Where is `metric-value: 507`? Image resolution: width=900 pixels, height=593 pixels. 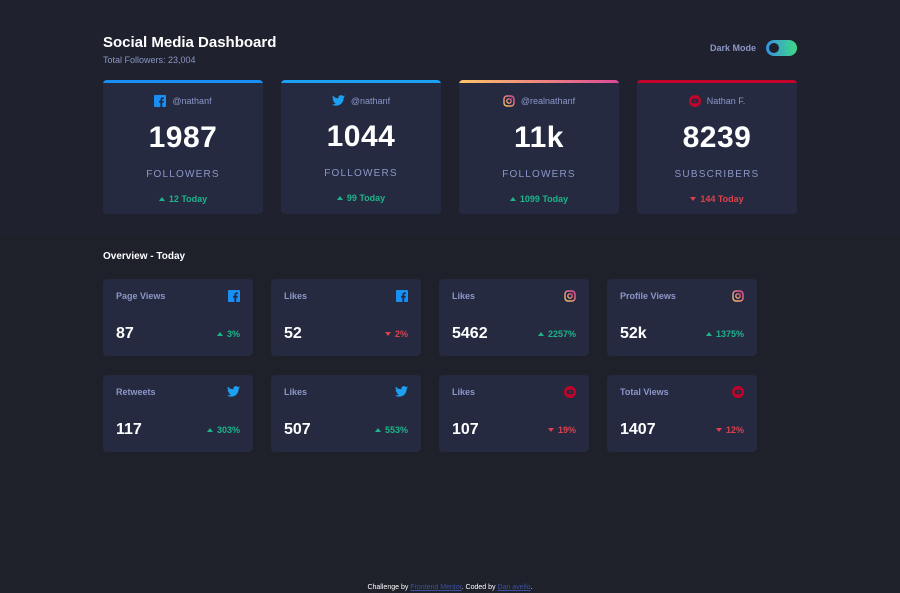 metric-value: 507 is located at coordinates (297, 429).